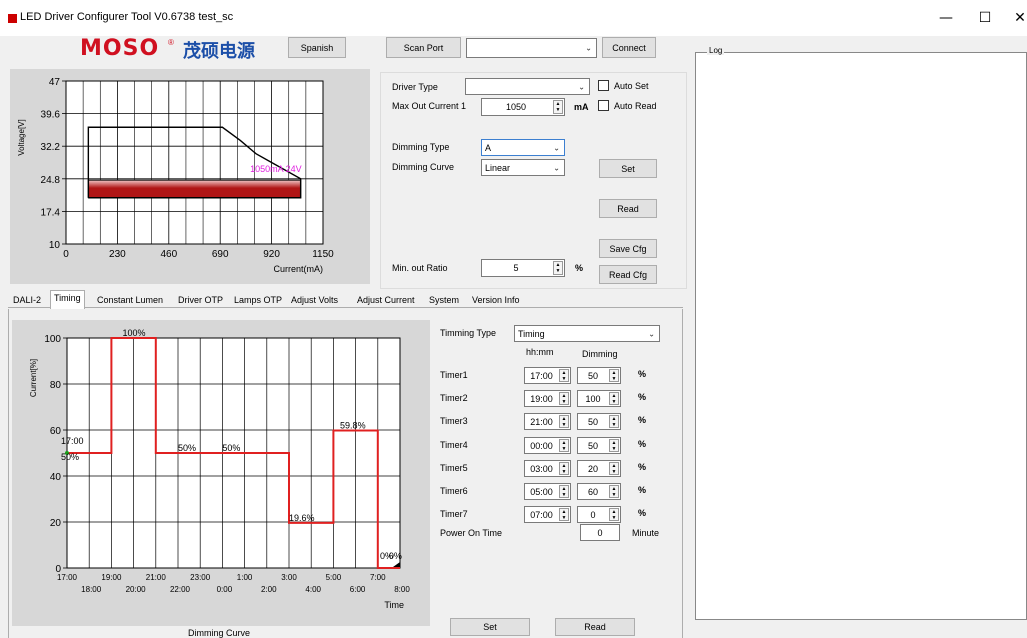  What do you see at coordinates (547, 375) in the screenshot?
I see `timer-time-input: 17:00 ▲ ▼` at bounding box center [547, 375].